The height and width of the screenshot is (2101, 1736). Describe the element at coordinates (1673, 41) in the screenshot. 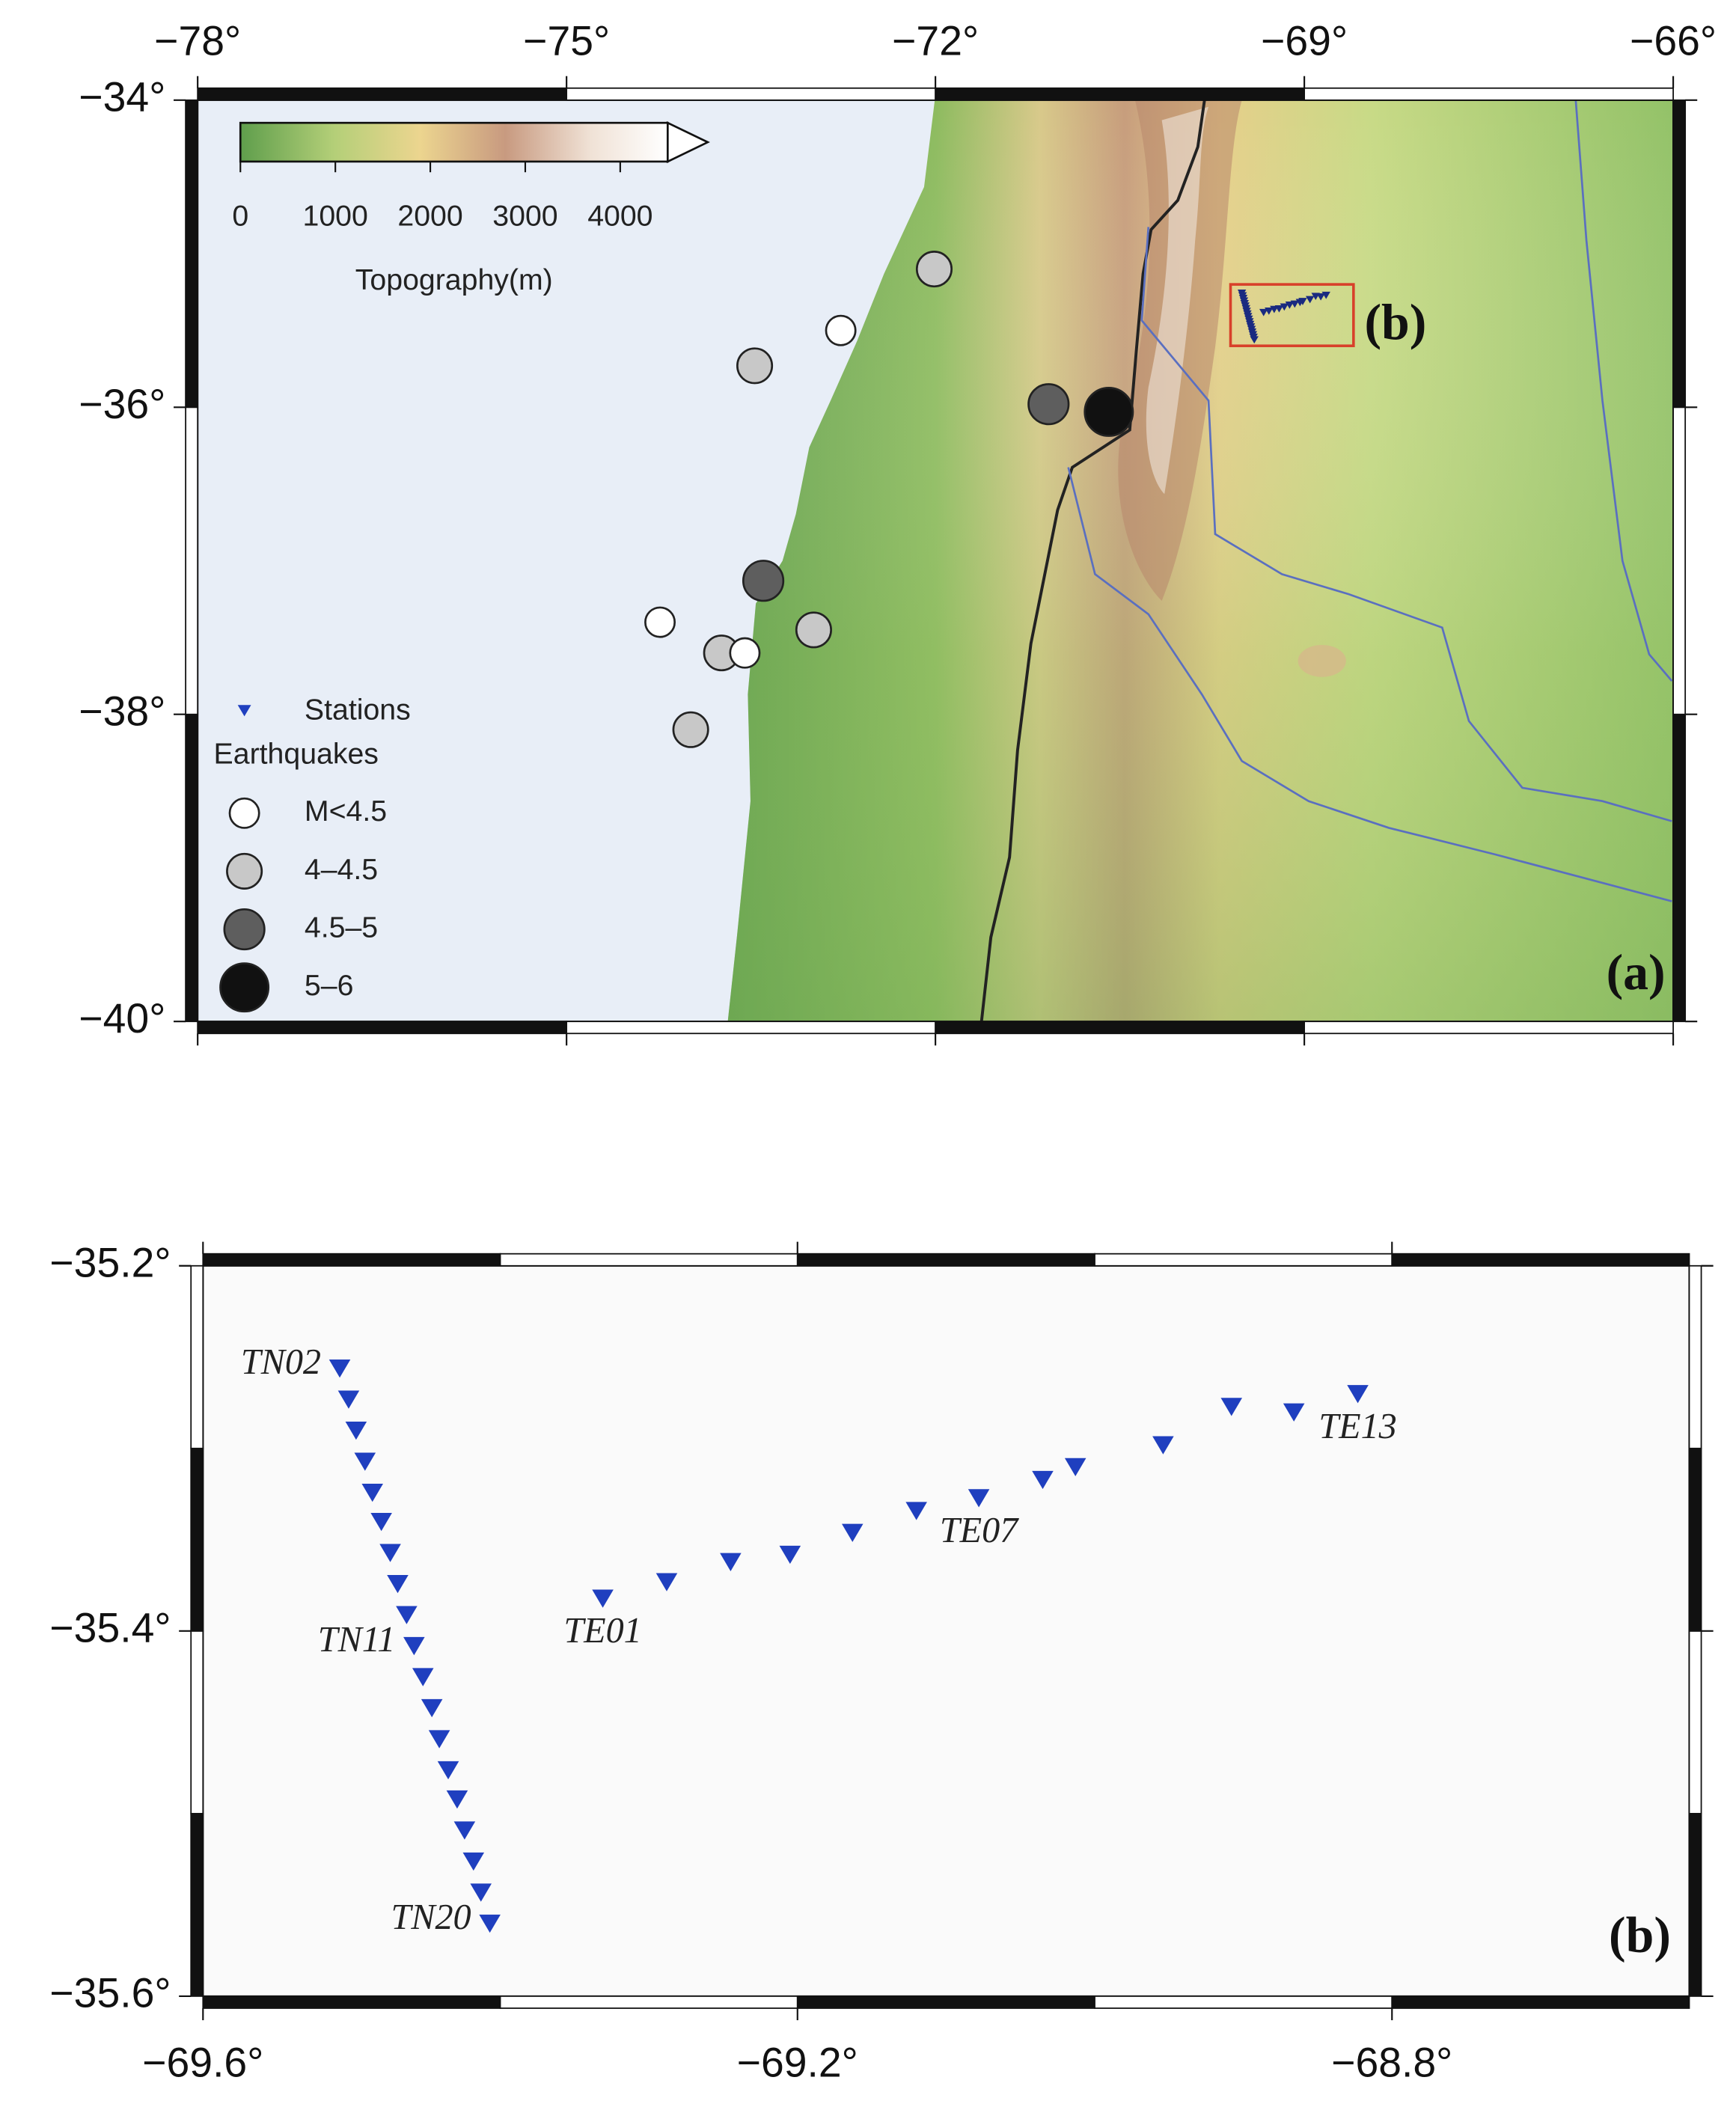

I see `x-tick-label: −66°` at that location.